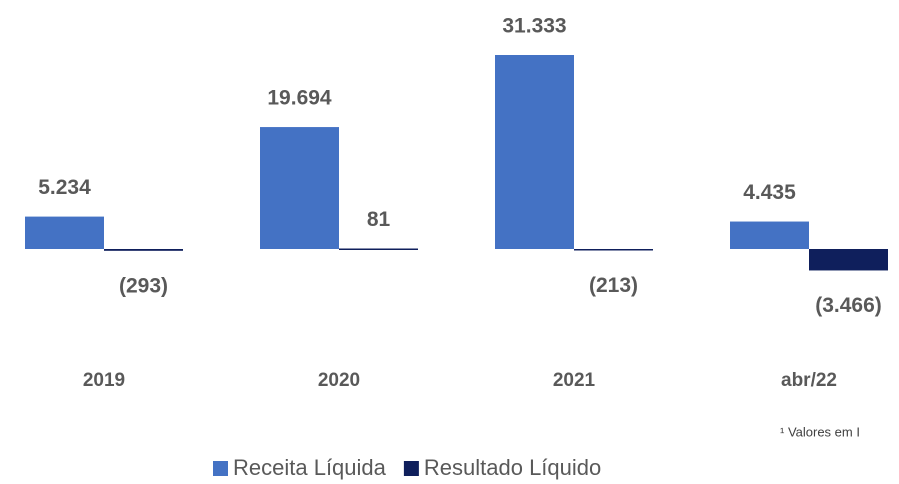 This screenshot has width=899, height=484. I want to click on legend-label: Resultado Líquido, so click(512, 467).